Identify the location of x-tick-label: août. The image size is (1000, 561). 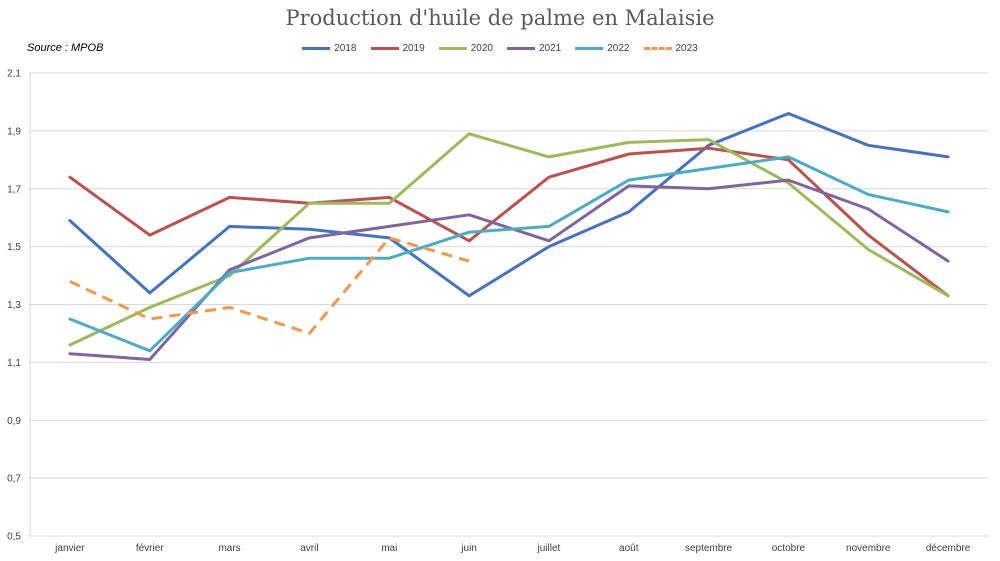
(629, 548).